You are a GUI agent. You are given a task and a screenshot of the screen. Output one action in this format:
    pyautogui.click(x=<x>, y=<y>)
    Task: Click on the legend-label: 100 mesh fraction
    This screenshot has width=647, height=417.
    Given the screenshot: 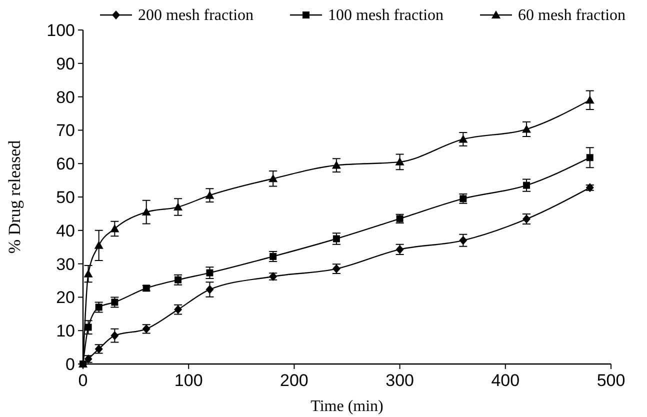 What is the action you would take?
    pyautogui.click(x=386, y=15)
    